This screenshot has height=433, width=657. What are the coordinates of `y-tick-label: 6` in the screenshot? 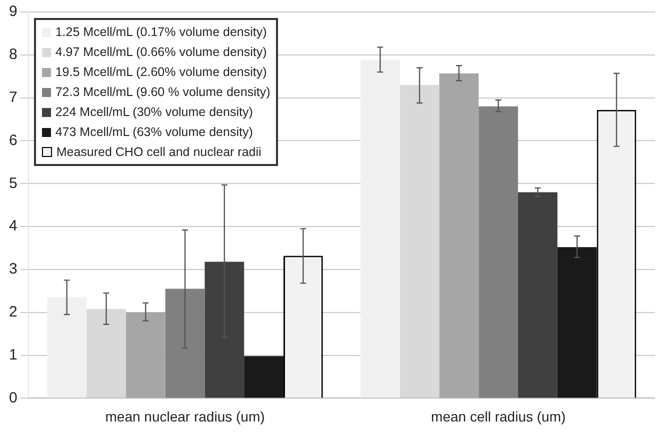 It's located at (13, 140).